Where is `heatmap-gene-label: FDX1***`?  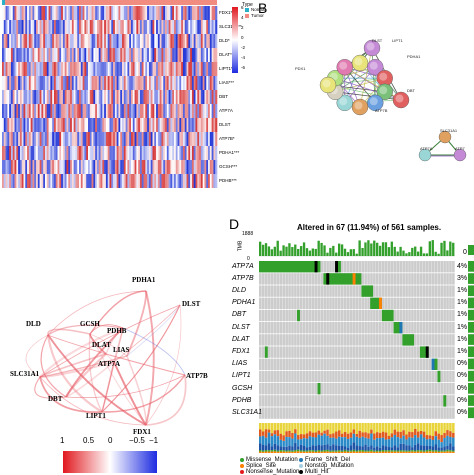
heatmap-gene-label: FDX1*** is located at coordinates (227, 12).